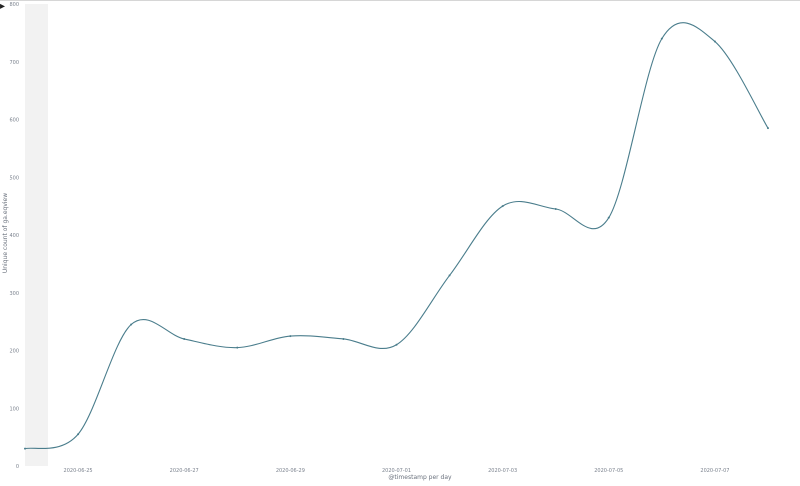 Image resolution: width=800 pixels, height=486 pixels. I want to click on x-tick-label: 2020-06-27, so click(184, 471).